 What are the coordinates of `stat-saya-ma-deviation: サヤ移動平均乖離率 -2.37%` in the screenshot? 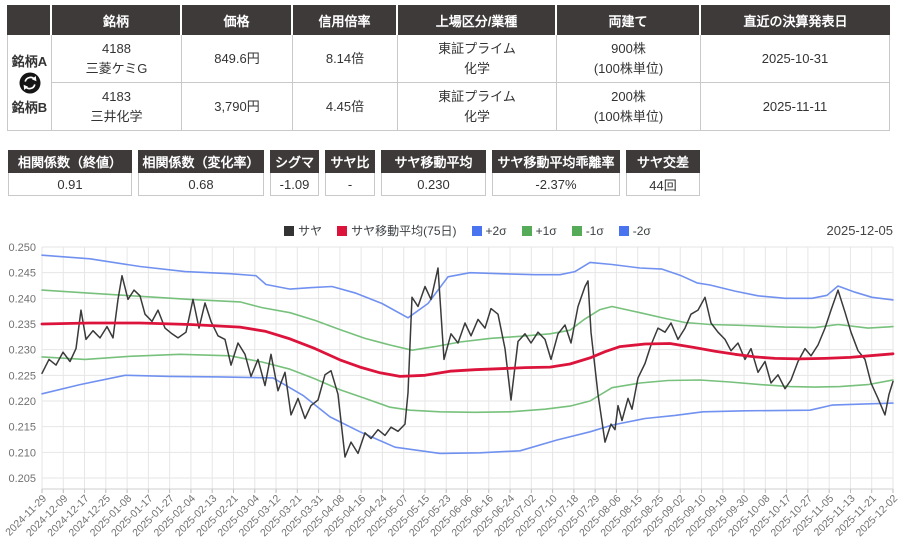 It's located at (556, 173).